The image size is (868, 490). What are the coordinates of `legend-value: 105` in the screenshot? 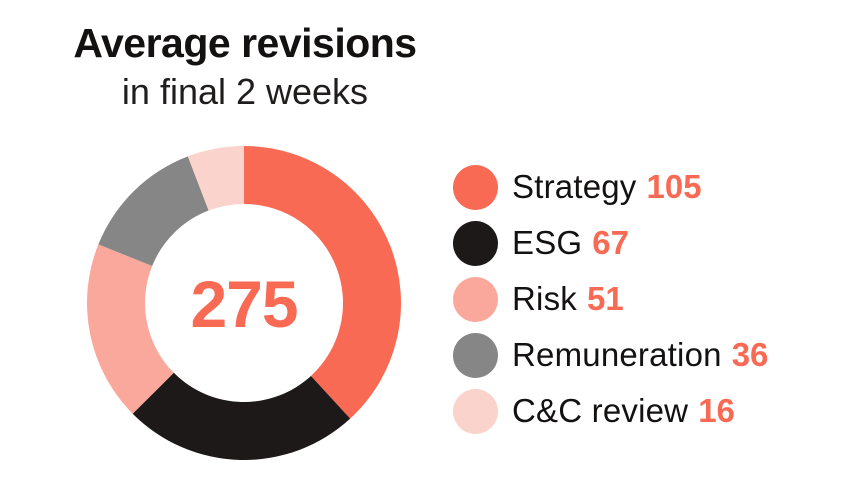 It's located at (674, 186).